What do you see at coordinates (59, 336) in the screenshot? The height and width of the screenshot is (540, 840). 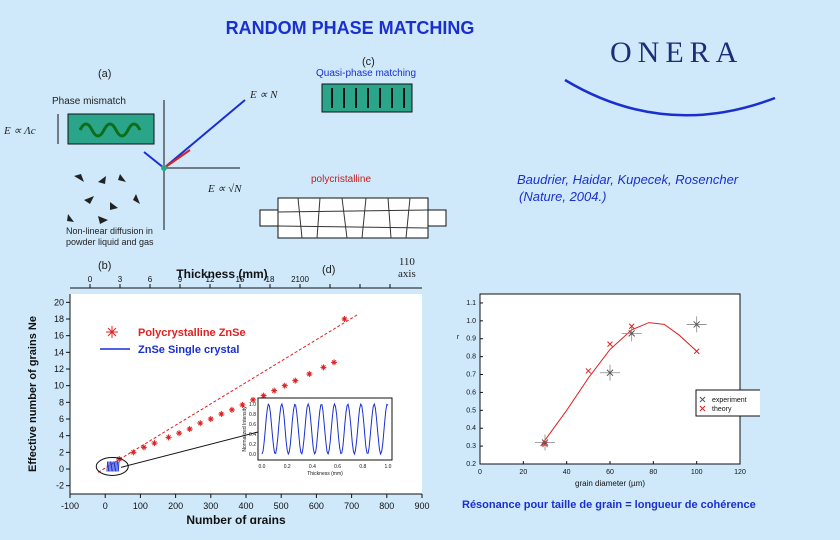 I see `y-tick-label: 16` at bounding box center [59, 336].